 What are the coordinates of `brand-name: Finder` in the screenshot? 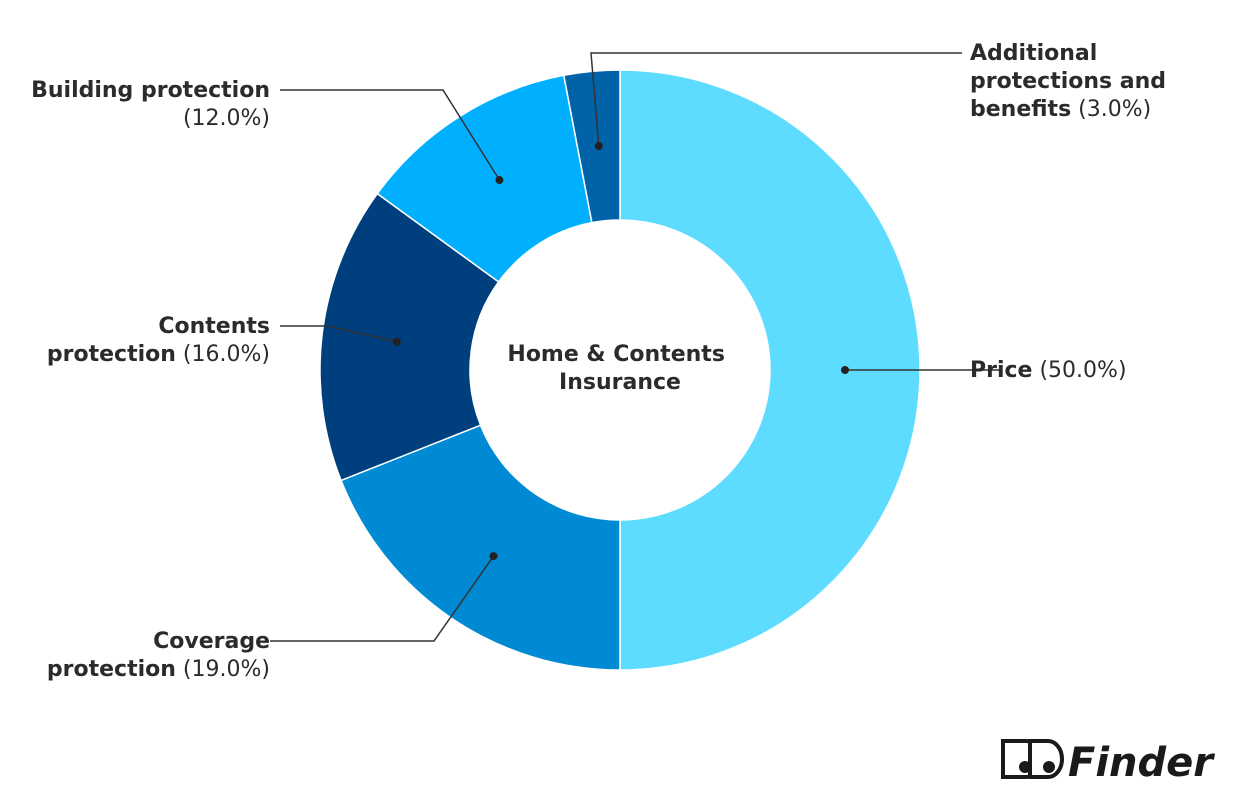 It's located at (1141, 763).